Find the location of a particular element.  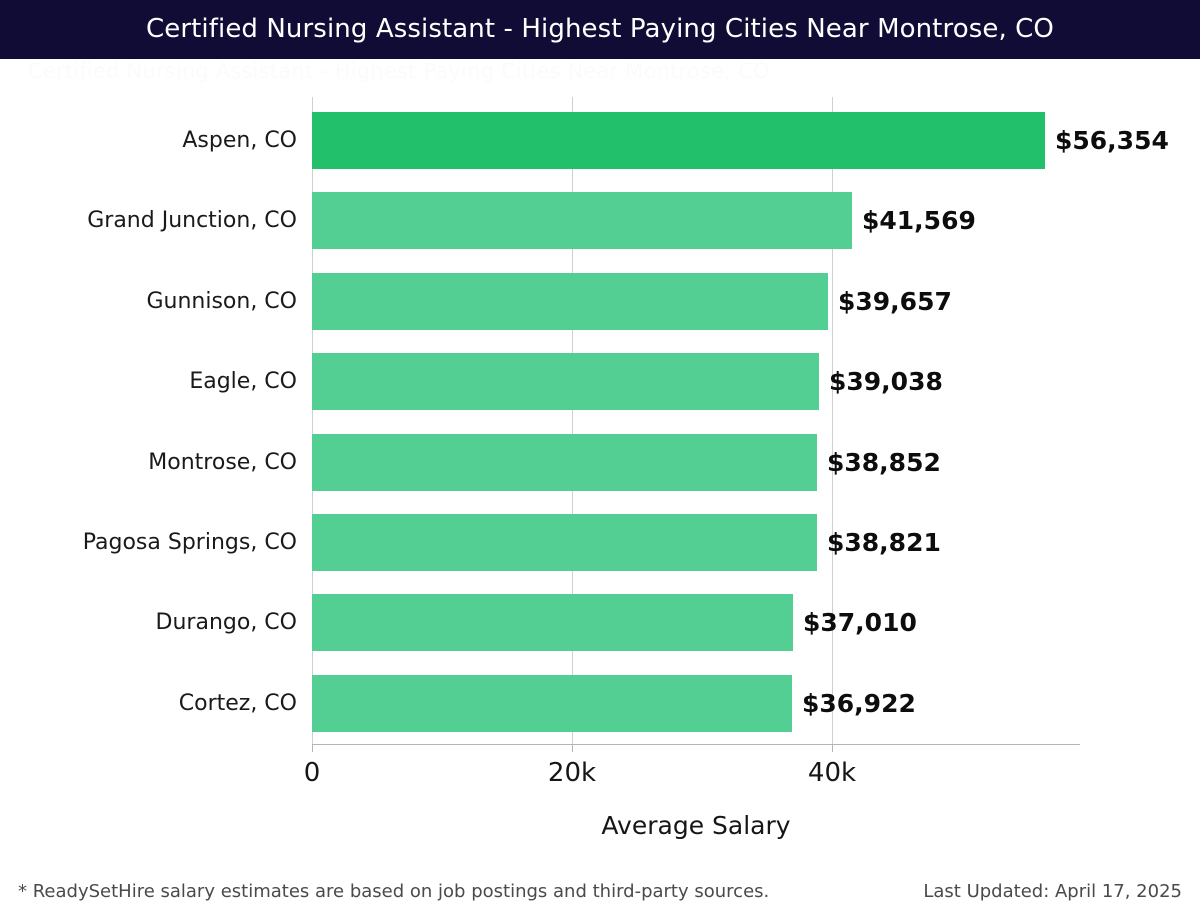

bar-category-label: Pagosa Springs, CO is located at coordinates (189, 542).